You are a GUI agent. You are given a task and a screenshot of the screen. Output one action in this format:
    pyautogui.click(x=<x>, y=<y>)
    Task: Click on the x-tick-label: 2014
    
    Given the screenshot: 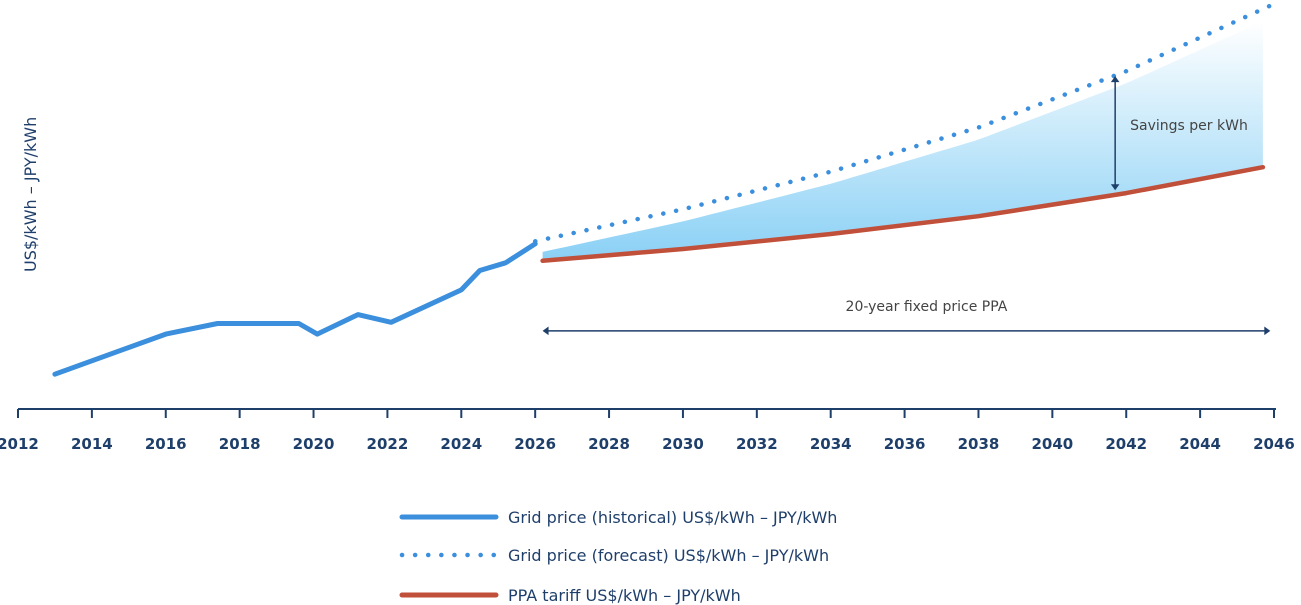 What is the action you would take?
    pyautogui.click(x=92, y=444)
    